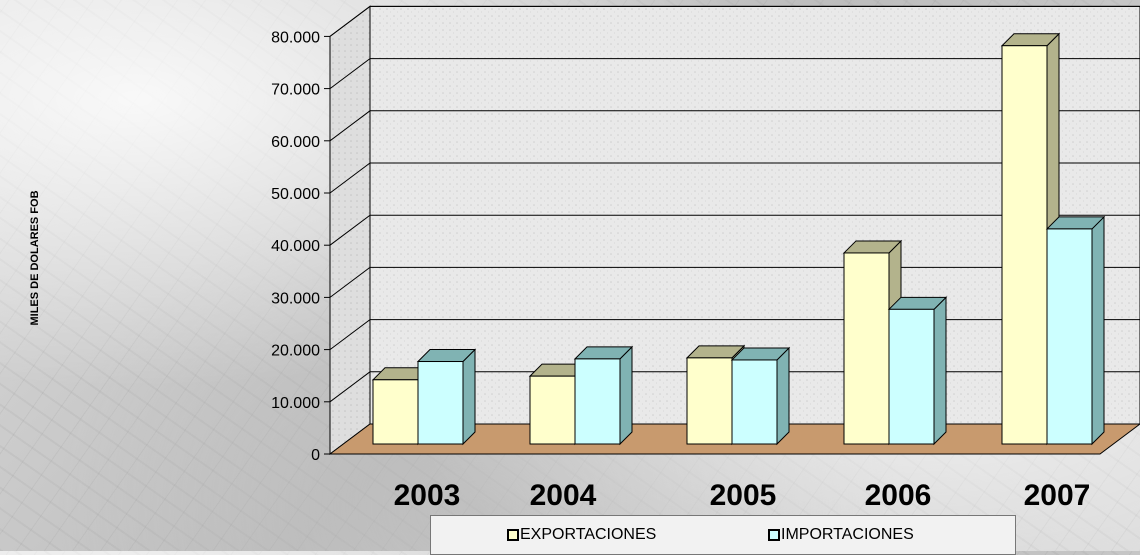 The width and height of the screenshot is (1140, 555). Describe the element at coordinates (315, 455) in the screenshot. I see `y-tick-label: 0` at that location.